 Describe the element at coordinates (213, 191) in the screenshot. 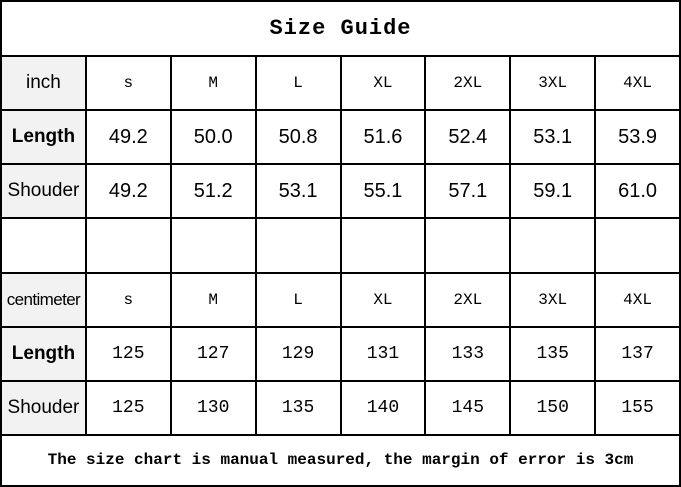

I see `value-cell: 51.2` at that location.